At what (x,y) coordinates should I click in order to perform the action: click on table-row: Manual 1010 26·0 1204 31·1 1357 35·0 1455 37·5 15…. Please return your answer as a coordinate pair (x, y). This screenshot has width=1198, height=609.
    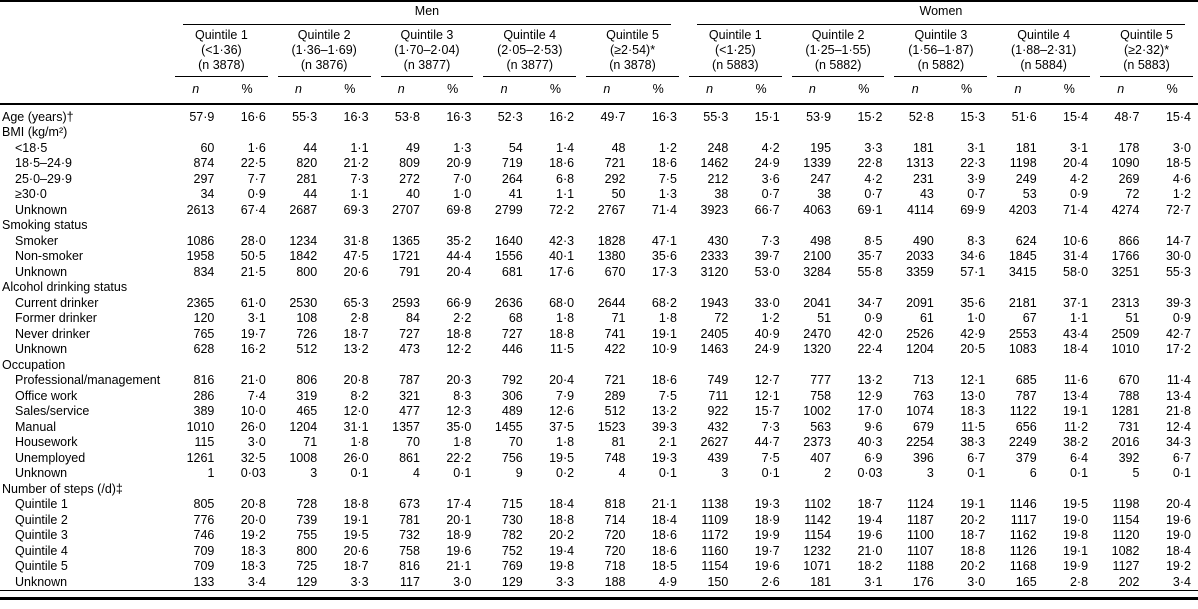
    Looking at the image, I should click on (599, 428).